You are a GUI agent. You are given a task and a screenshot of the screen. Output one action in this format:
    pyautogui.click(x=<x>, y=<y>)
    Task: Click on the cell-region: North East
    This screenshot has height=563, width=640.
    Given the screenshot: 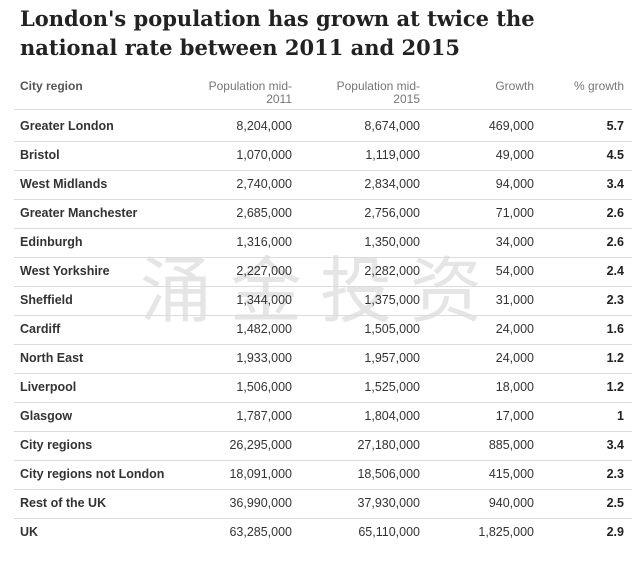 What is the action you would take?
    pyautogui.click(x=52, y=358)
    